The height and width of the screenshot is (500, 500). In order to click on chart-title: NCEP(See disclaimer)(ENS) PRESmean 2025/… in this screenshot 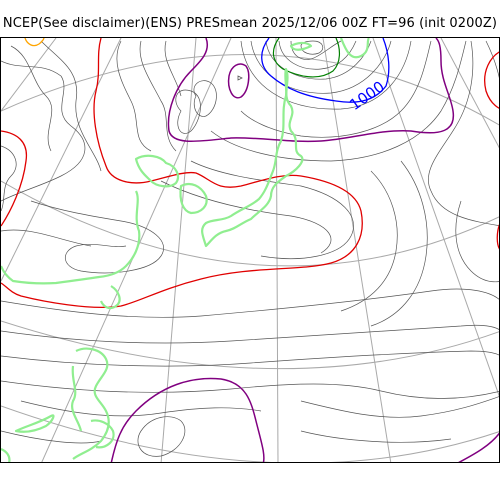, I will do `click(250, 23)`.